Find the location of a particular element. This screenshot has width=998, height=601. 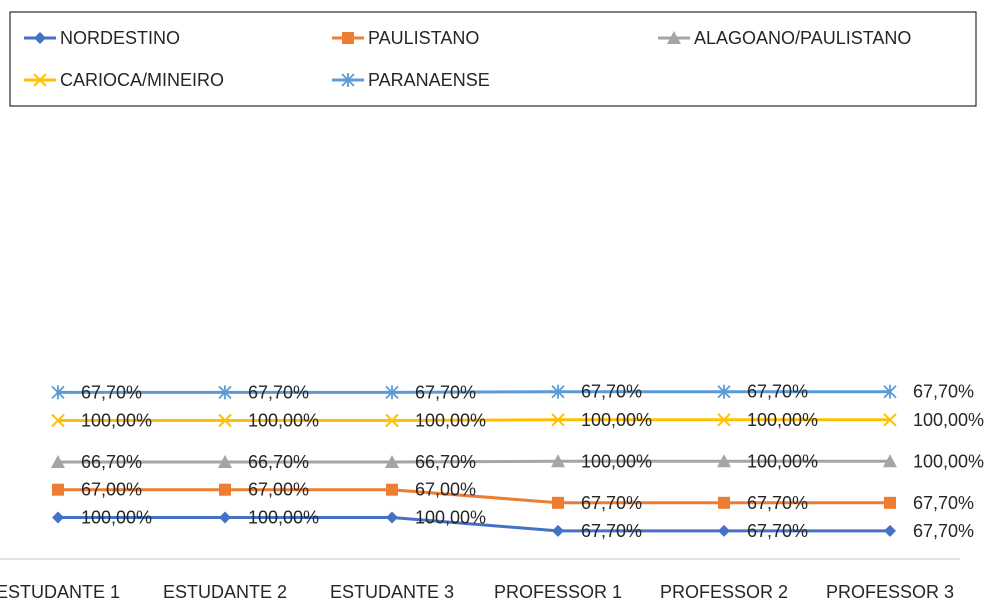

legend-label: ALAGOANO/PAULISTANO is located at coordinates (802, 38).